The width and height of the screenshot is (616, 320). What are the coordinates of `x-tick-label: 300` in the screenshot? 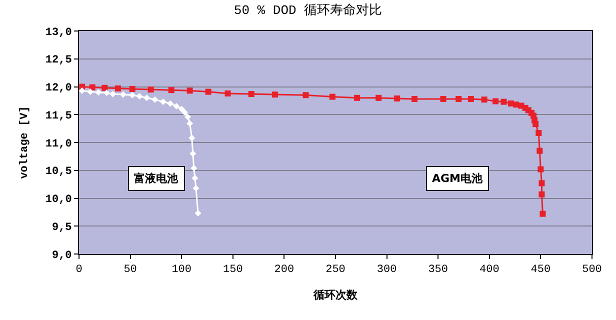 It's located at (386, 270).